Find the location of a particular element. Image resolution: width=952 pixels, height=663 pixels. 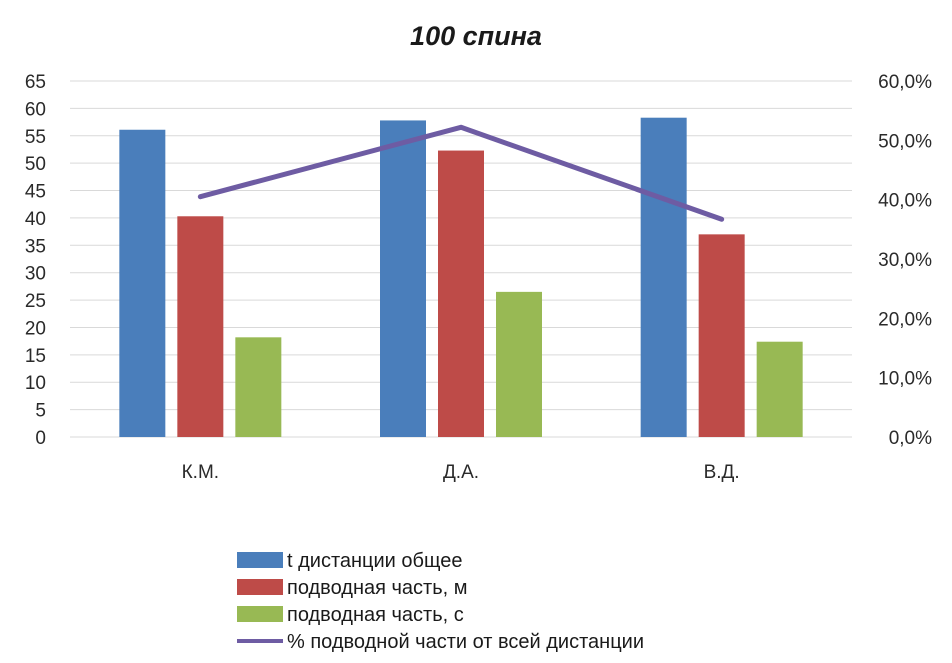

left-tick-label: 15 is located at coordinates (35, 356).